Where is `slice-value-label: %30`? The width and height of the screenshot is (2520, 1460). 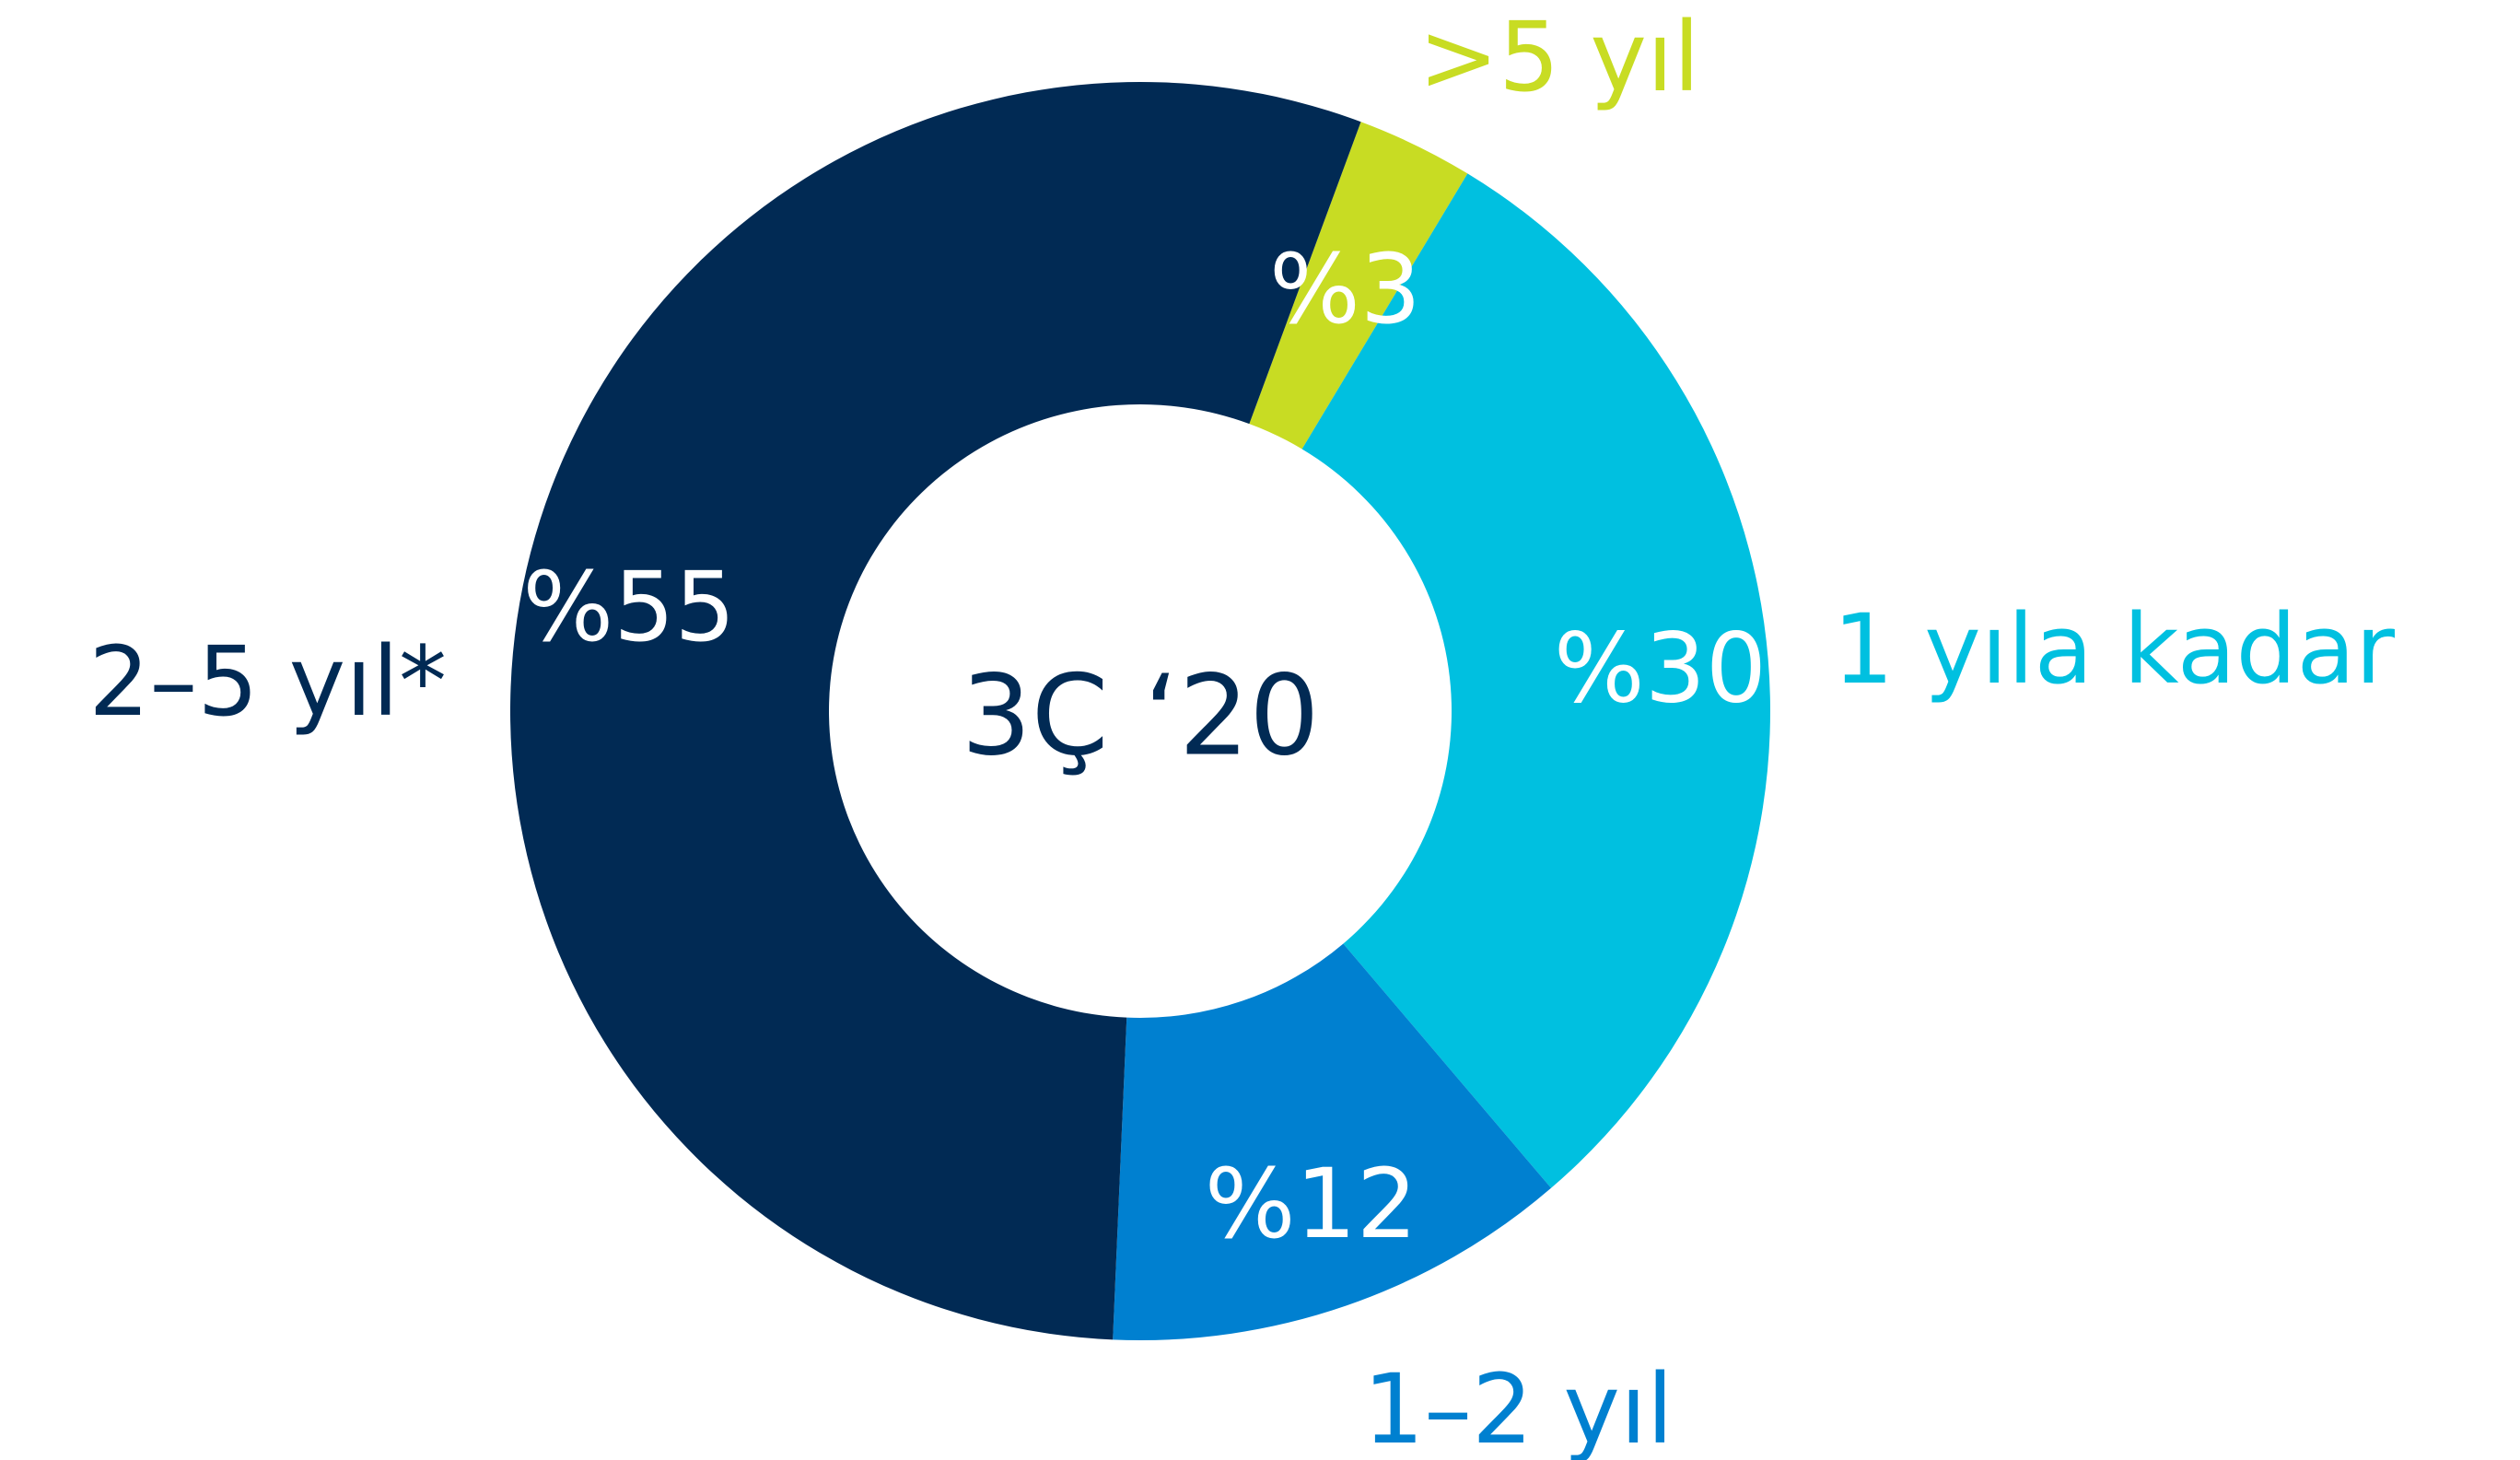
slice-value-label: %30 is located at coordinates (1660, 669).